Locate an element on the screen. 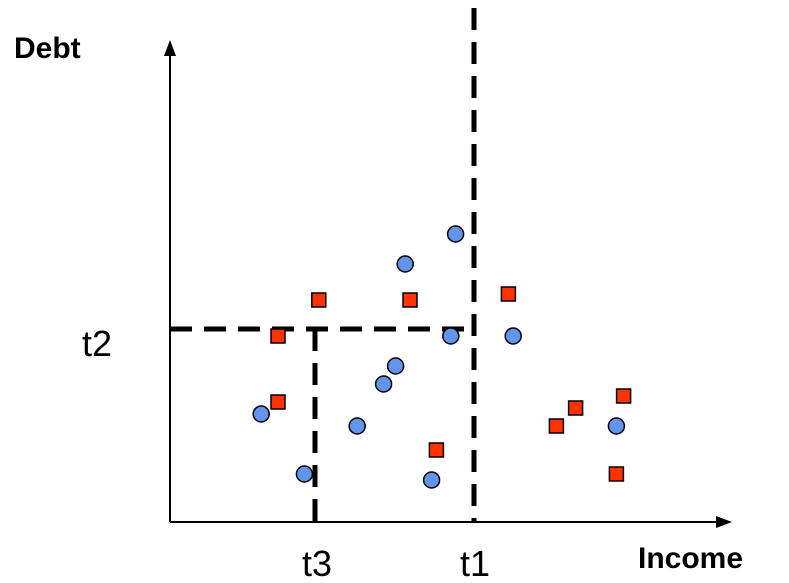 The height and width of the screenshot is (583, 789). y-axis-title: Debt is located at coordinates (47, 48).